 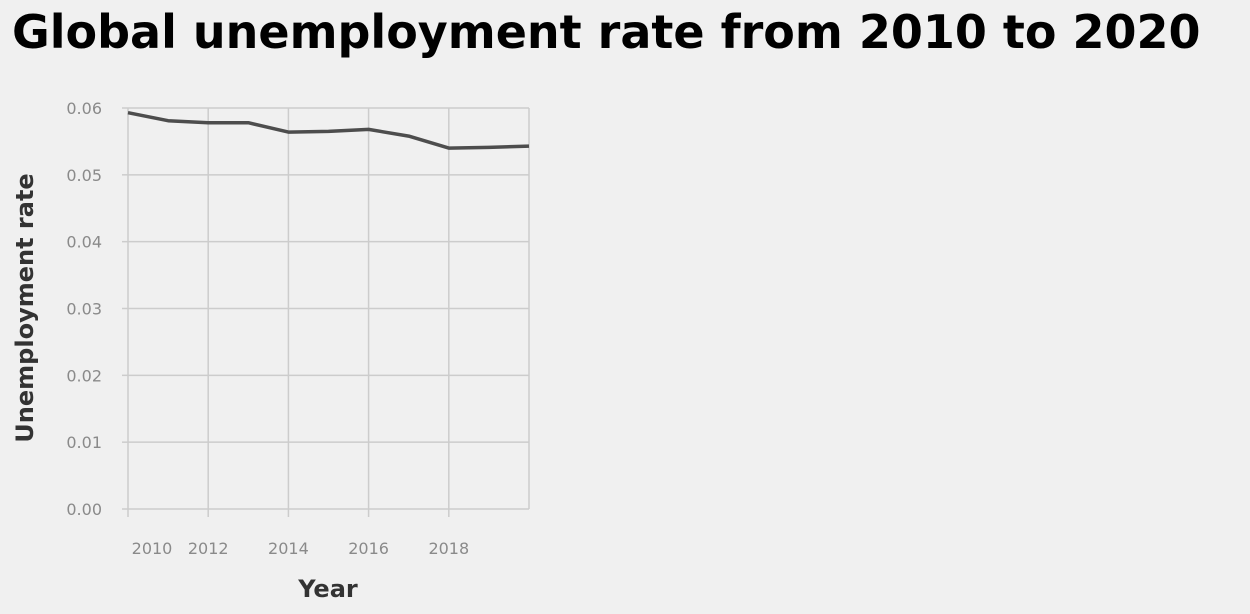 I want to click on series-line, so click(x=328, y=130).